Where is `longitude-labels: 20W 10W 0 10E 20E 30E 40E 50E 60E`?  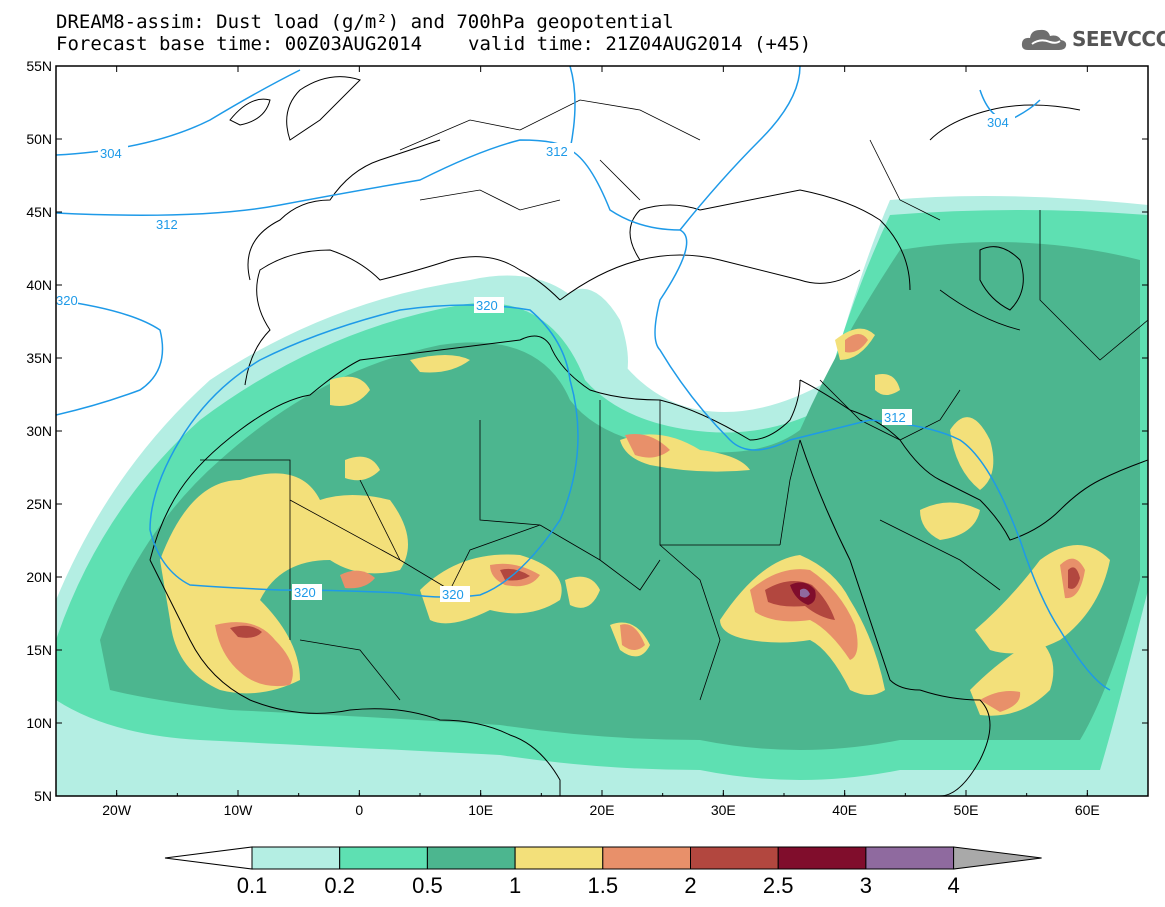
longitude-labels: 20W 10W 0 10E 20E 30E 40E 50E 60E is located at coordinates (601, 810).